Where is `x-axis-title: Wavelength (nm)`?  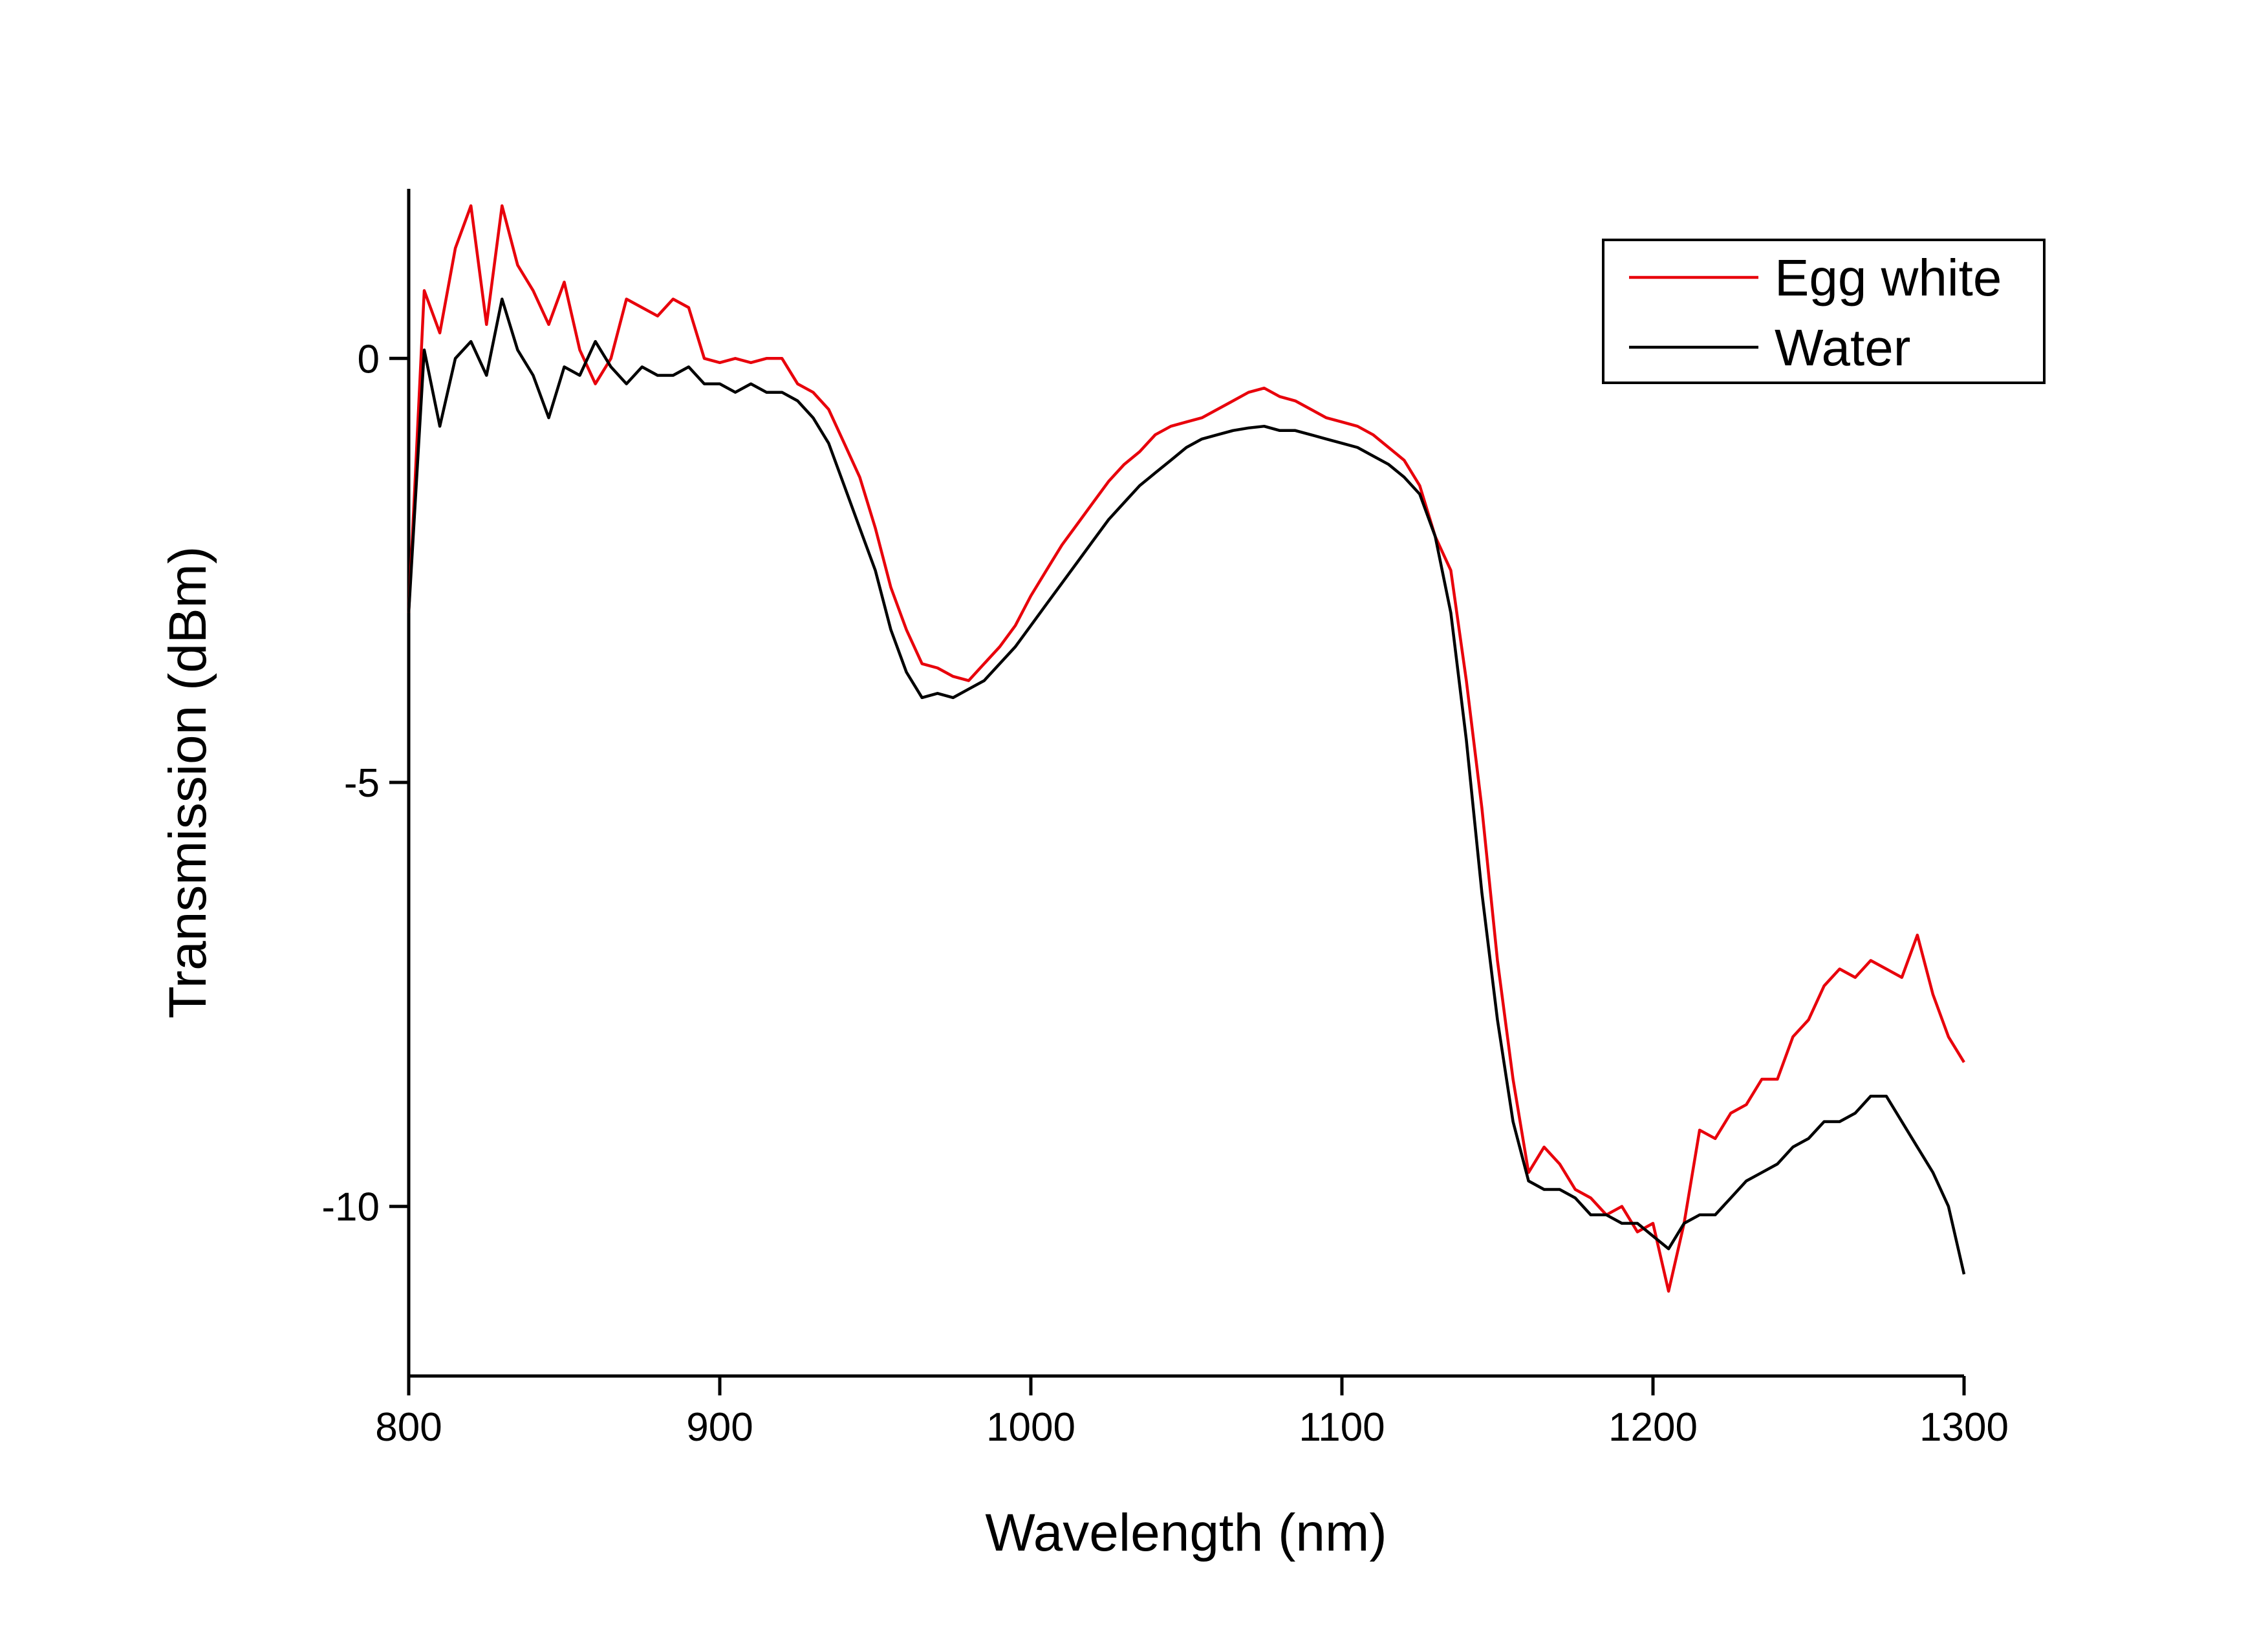 x-axis-title: Wavelength (nm) is located at coordinates (1186, 1532).